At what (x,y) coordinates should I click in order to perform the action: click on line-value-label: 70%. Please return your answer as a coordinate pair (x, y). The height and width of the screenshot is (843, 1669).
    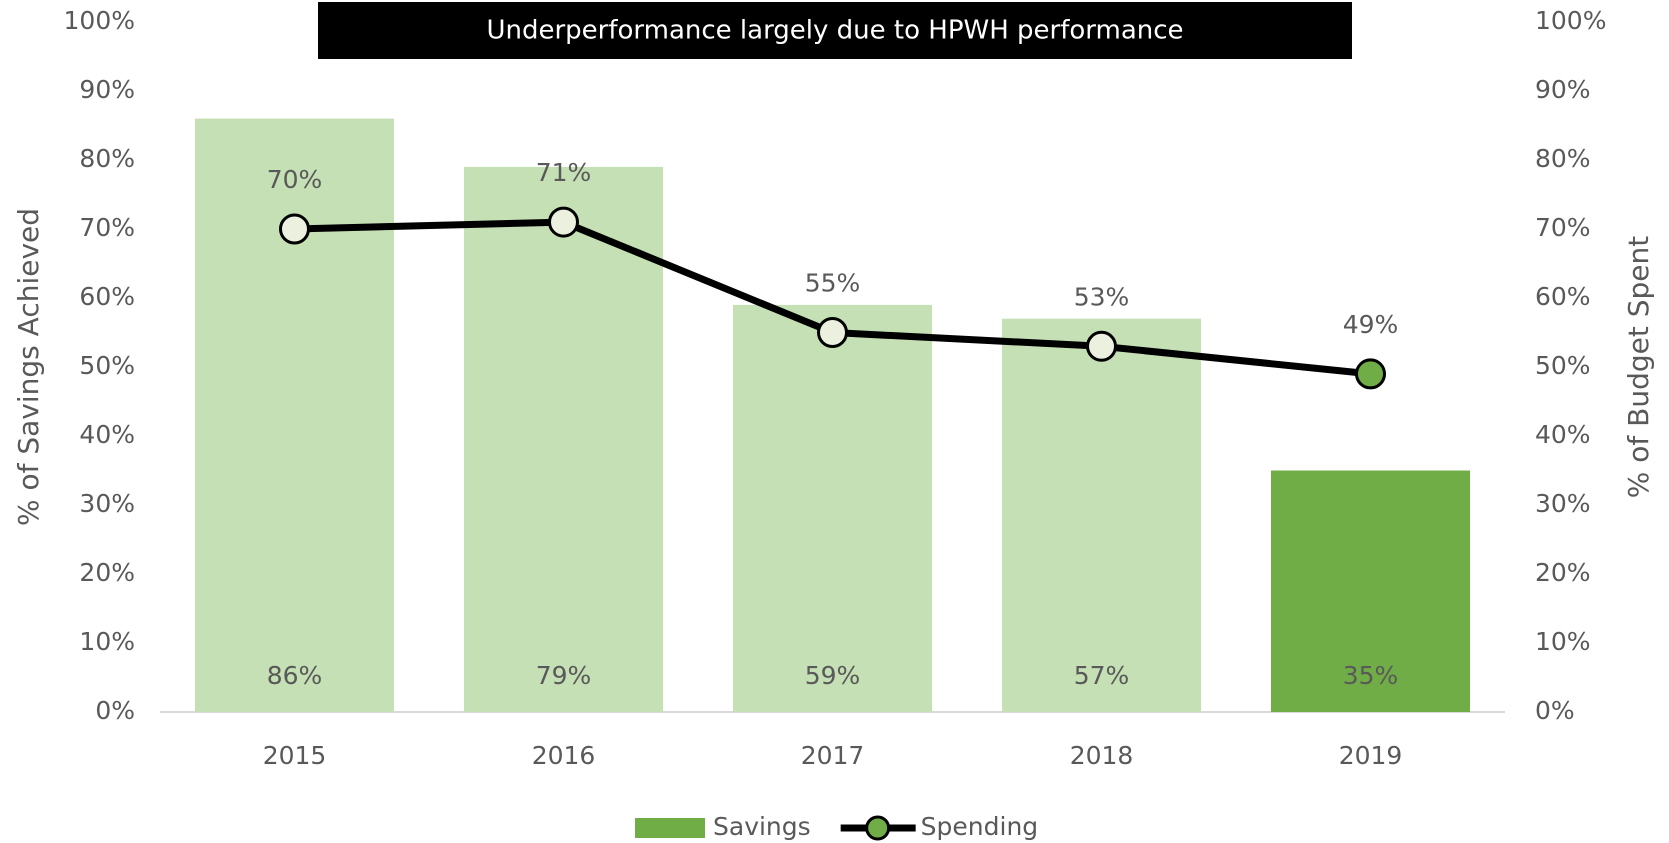
    Looking at the image, I should click on (295, 179).